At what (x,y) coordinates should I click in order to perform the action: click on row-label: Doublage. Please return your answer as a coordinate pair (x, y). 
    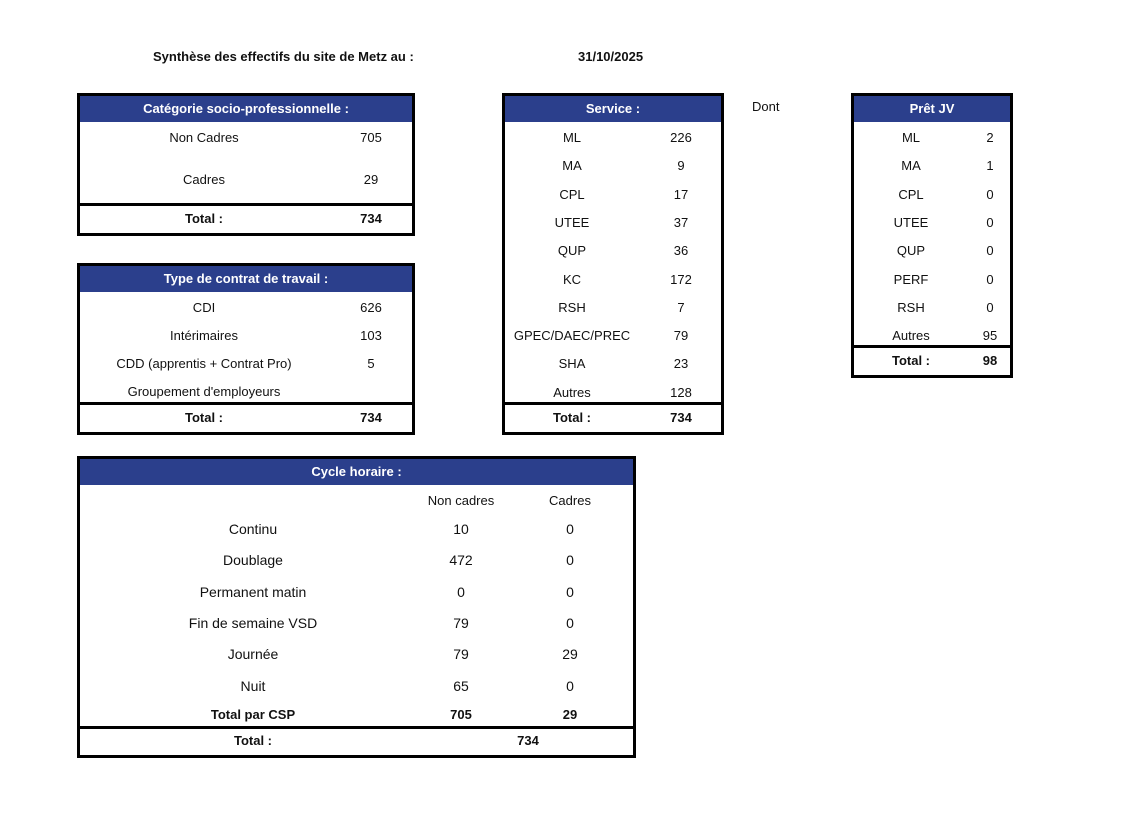
    Looking at the image, I should click on (253, 560).